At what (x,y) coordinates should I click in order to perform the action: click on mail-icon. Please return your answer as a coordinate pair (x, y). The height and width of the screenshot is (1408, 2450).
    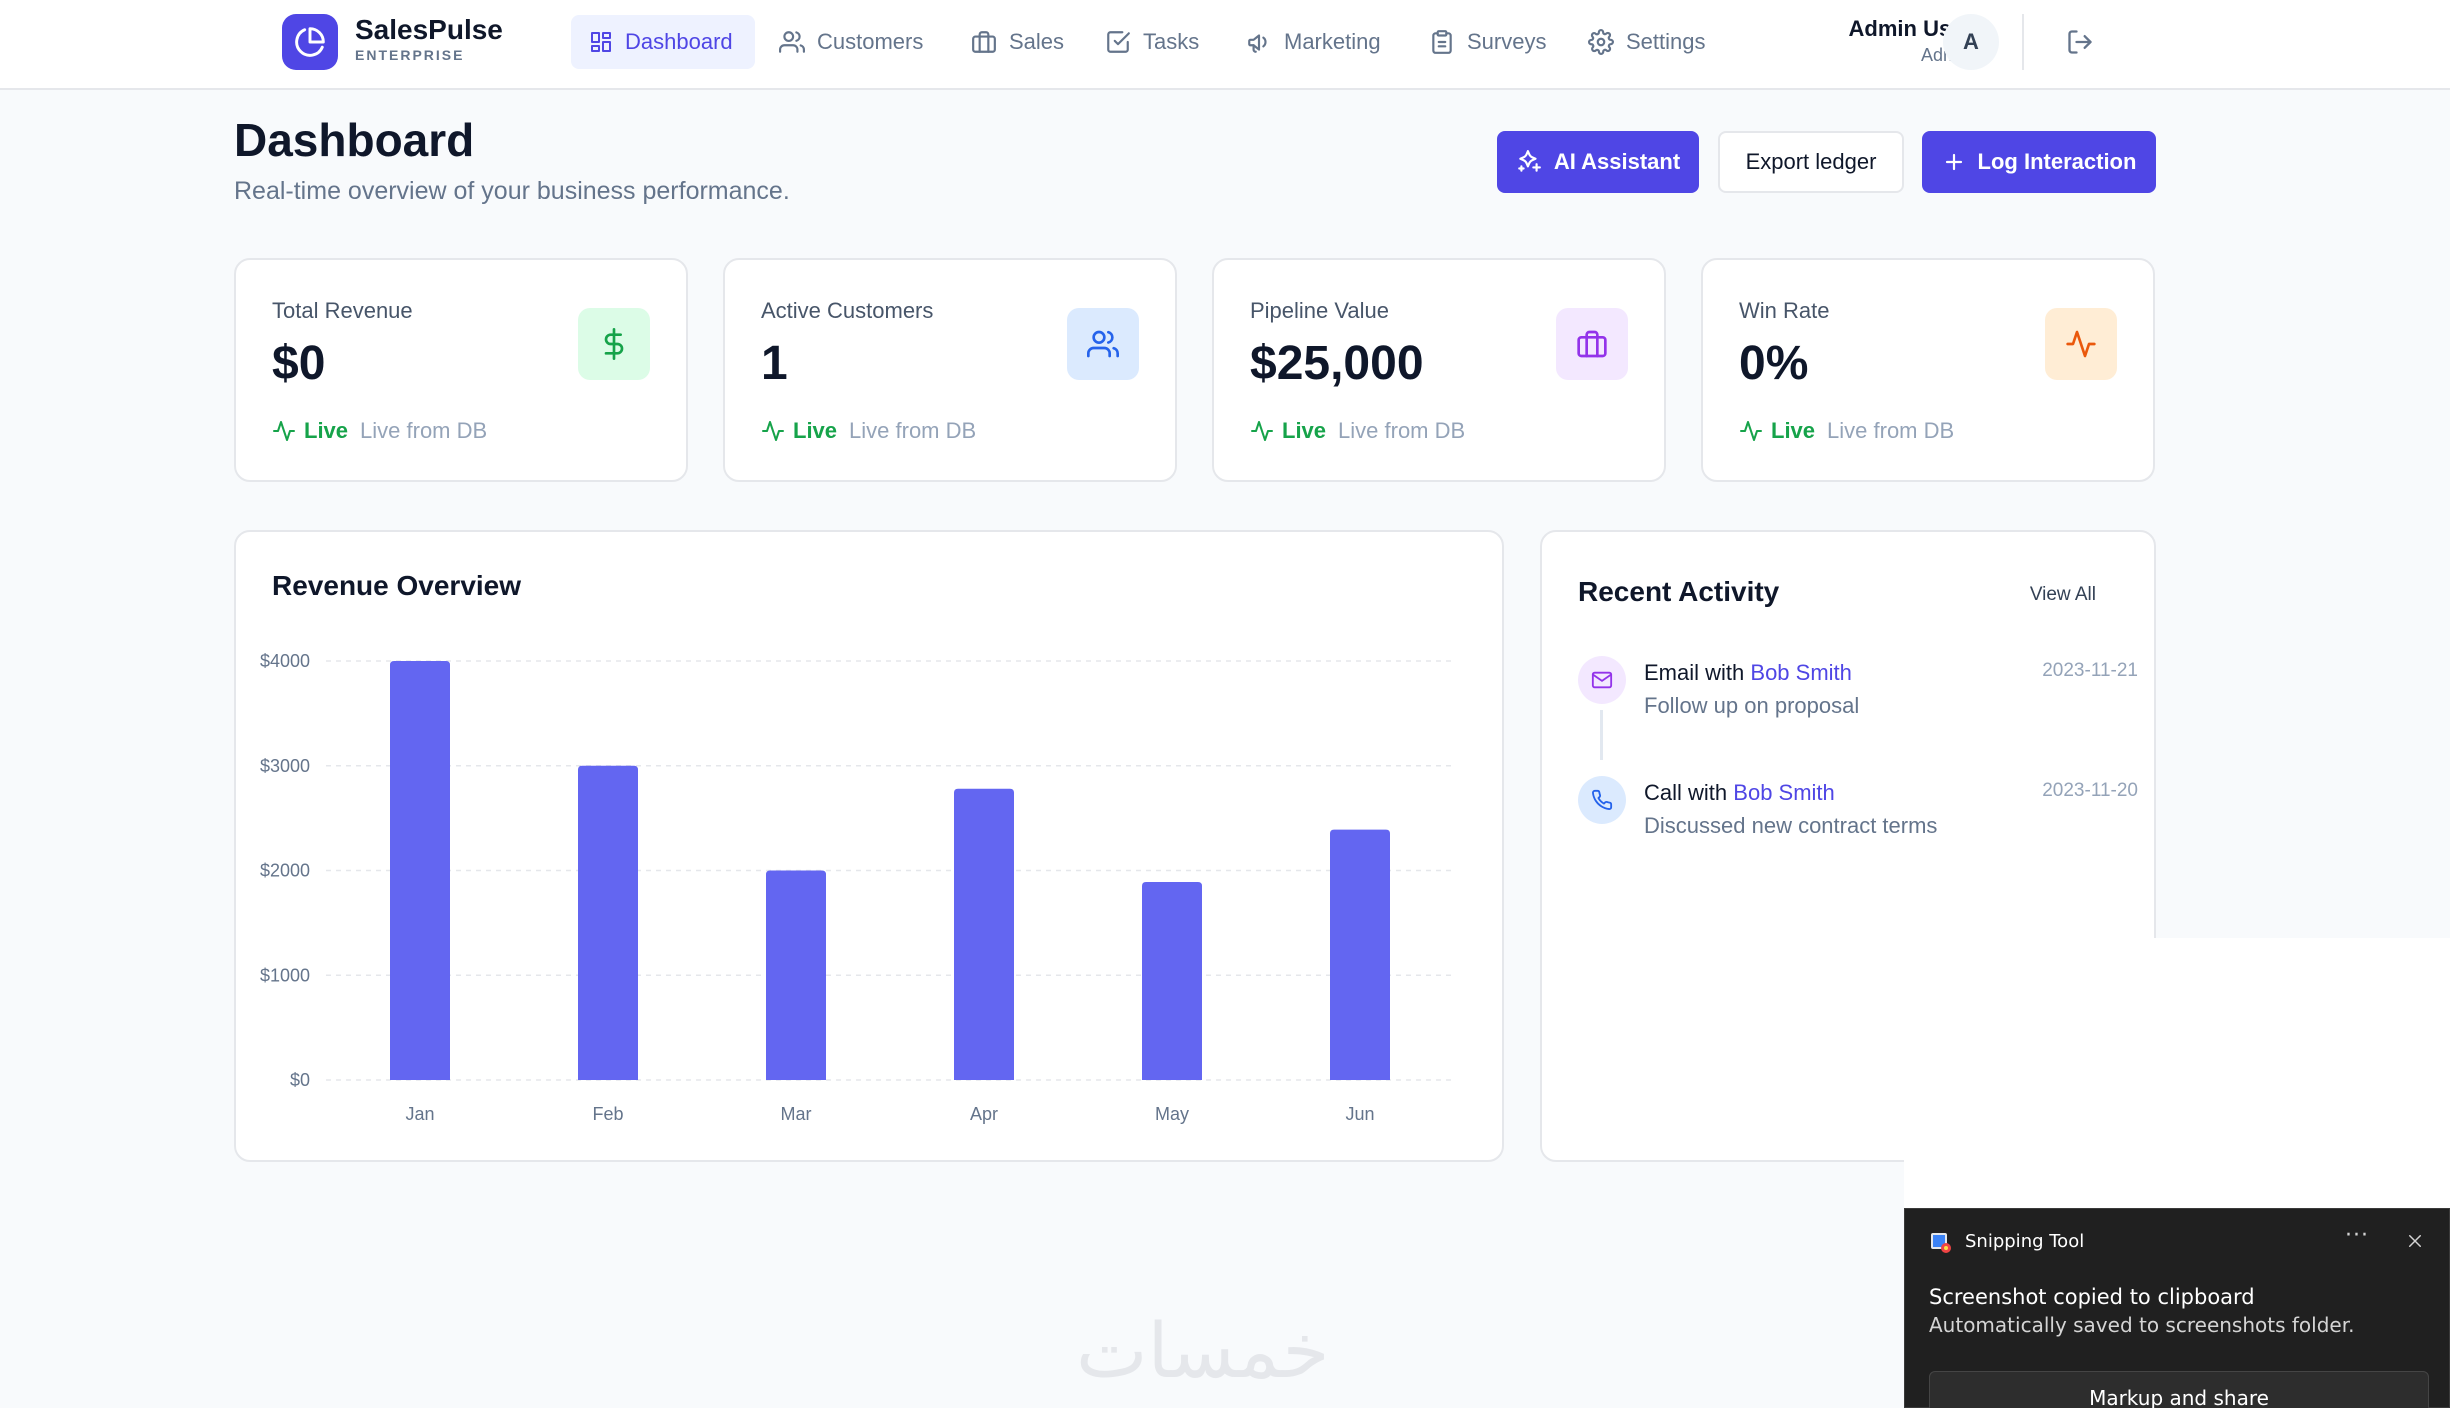
    Looking at the image, I should click on (1602, 680).